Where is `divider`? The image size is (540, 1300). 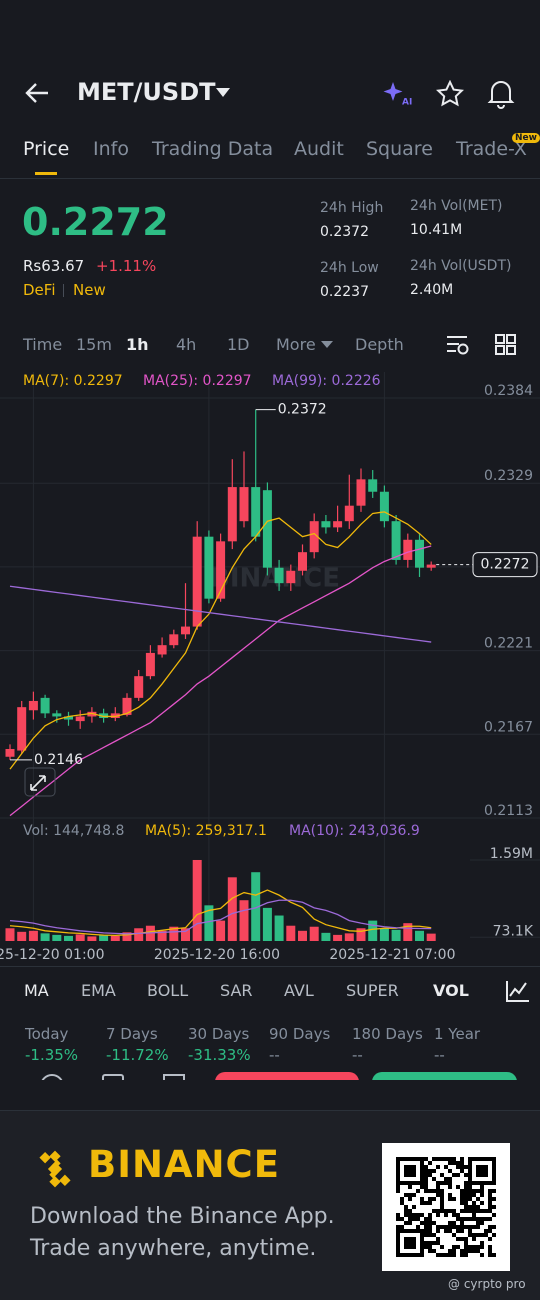 divider is located at coordinates (270, 966).